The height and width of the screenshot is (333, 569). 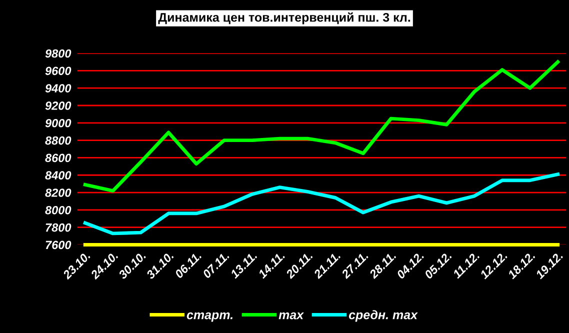 What do you see at coordinates (58, 140) in the screenshot?
I see `y-tick-label: 8800` at bounding box center [58, 140].